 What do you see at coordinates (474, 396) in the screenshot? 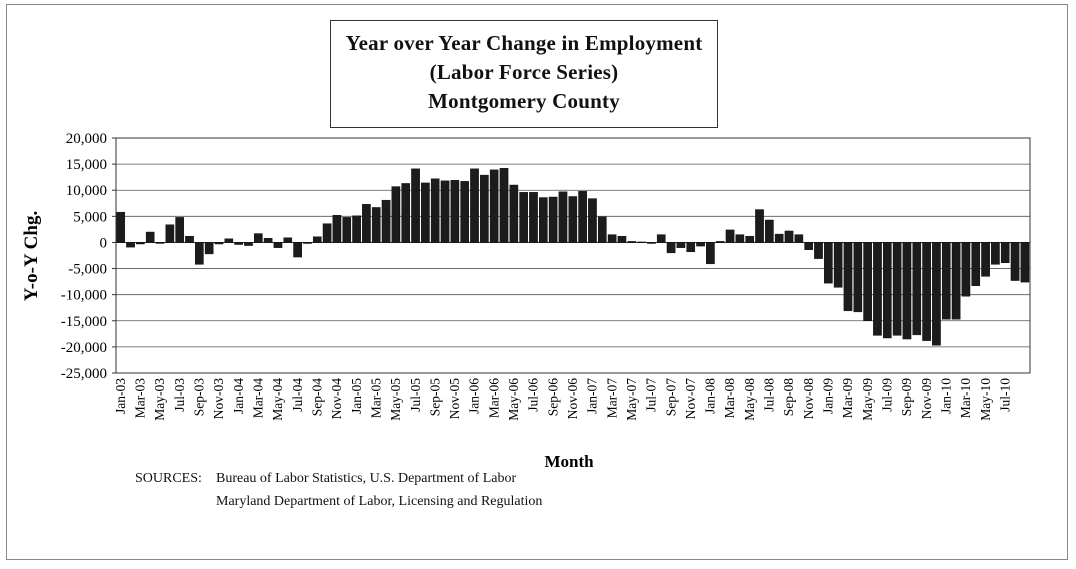
I see `x-tick-label: Jan-06` at bounding box center [474, 396].